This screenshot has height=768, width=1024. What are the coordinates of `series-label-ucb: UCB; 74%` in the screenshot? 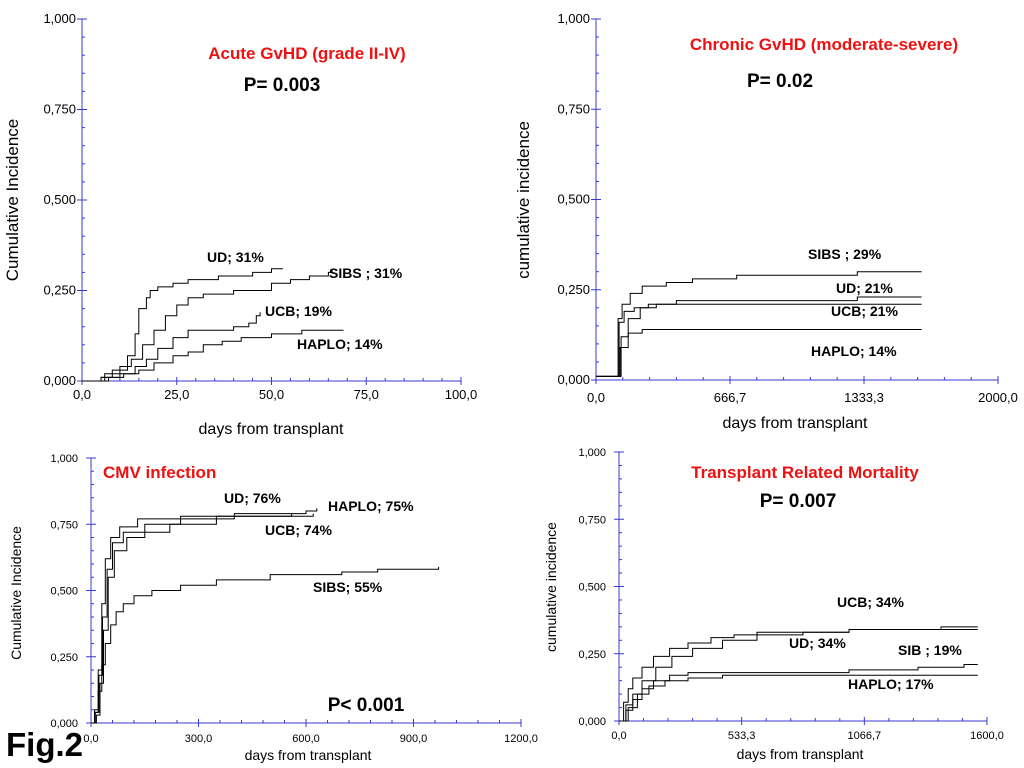 It's located at (298, 530).